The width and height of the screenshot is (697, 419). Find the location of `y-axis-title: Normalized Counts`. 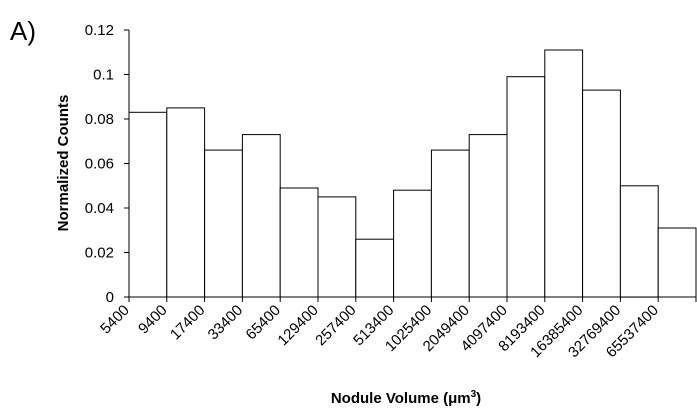

y-axis-title: Normalized Counts is located at coordinates (63, 163).